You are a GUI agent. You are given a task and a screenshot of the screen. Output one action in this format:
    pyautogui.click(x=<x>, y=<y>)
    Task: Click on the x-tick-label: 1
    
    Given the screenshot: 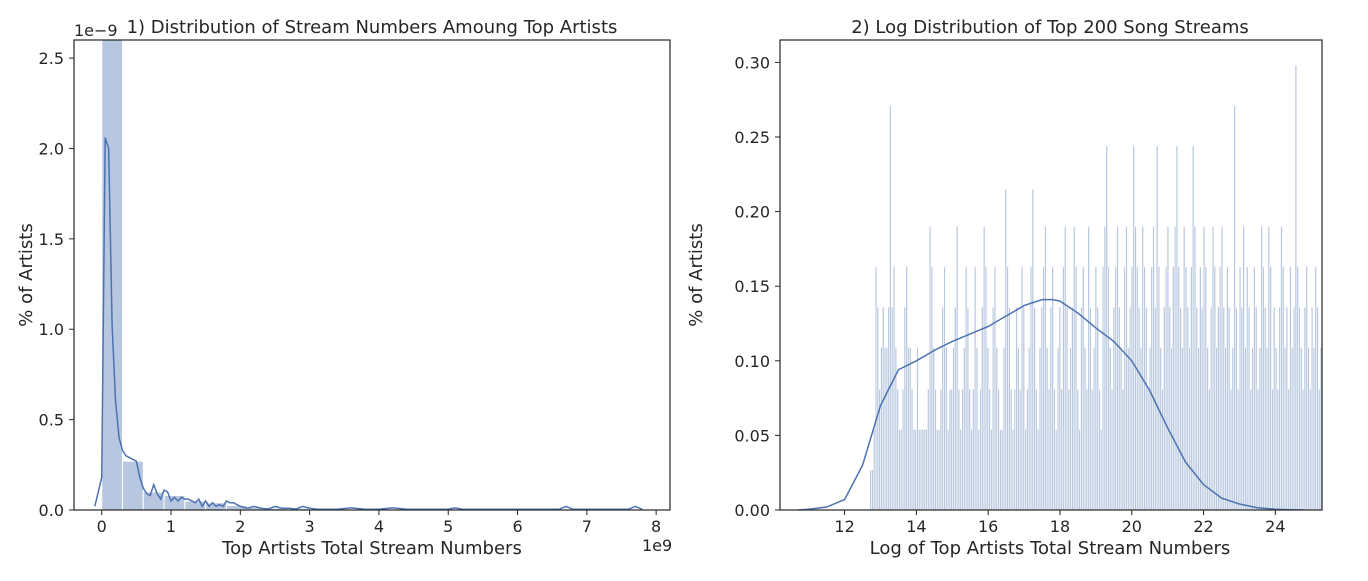 What is the action you would take?
    pyautogui.click(x=171, y=526)
    